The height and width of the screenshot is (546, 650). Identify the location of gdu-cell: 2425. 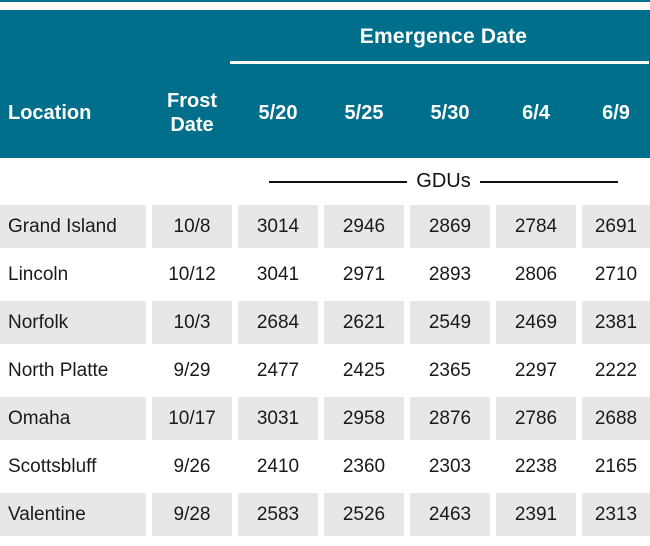
(364, 370).